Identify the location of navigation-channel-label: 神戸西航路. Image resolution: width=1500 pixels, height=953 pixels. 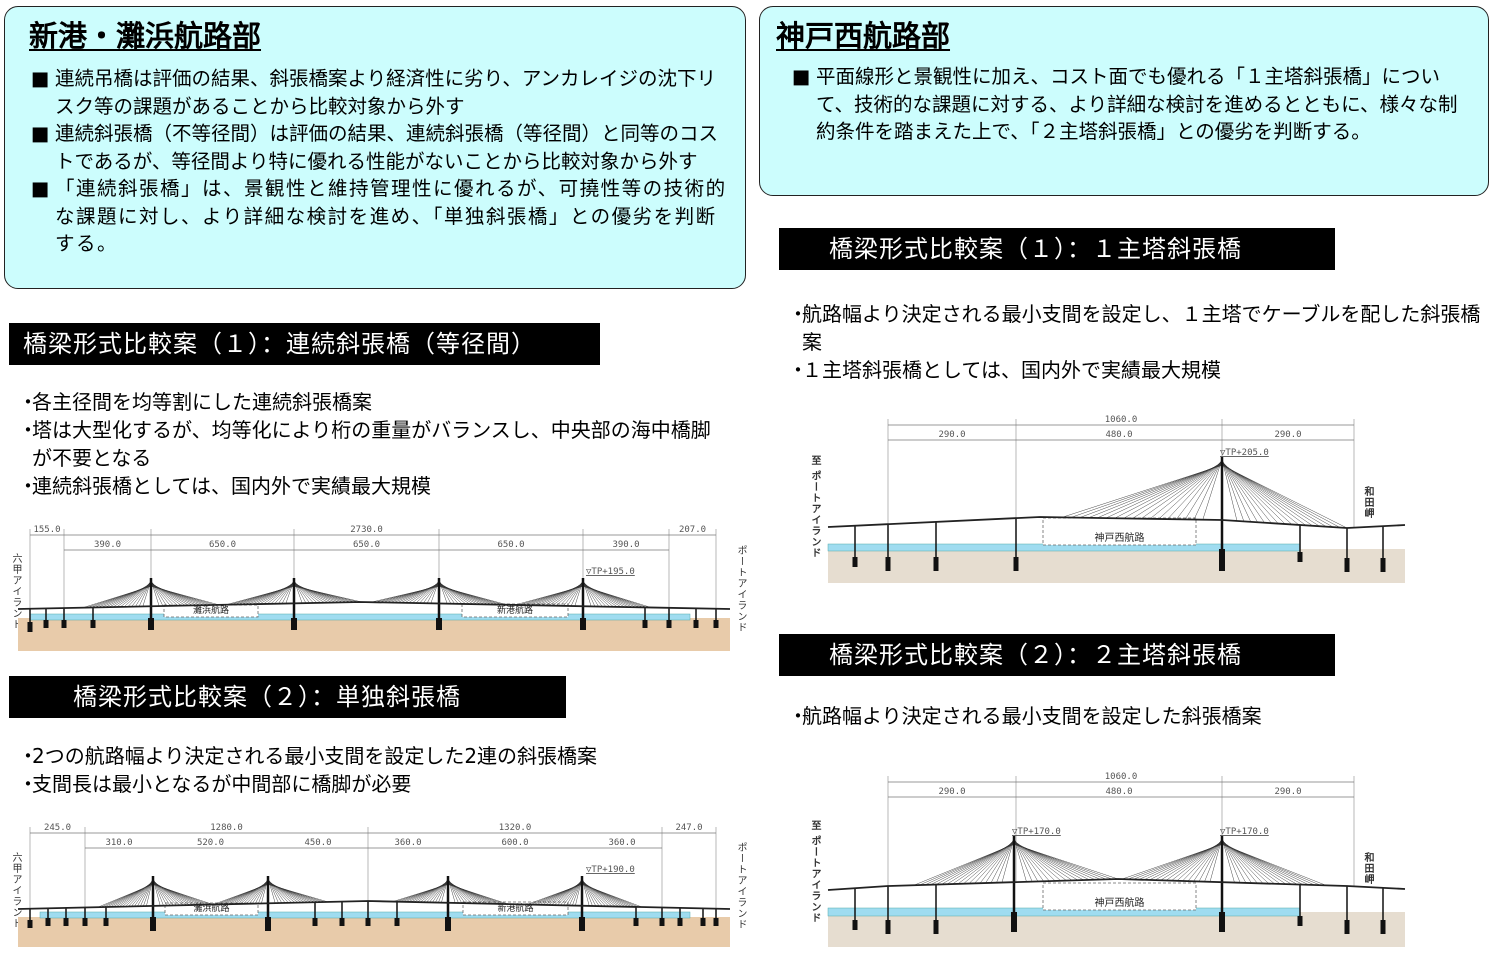
(1120, 537).